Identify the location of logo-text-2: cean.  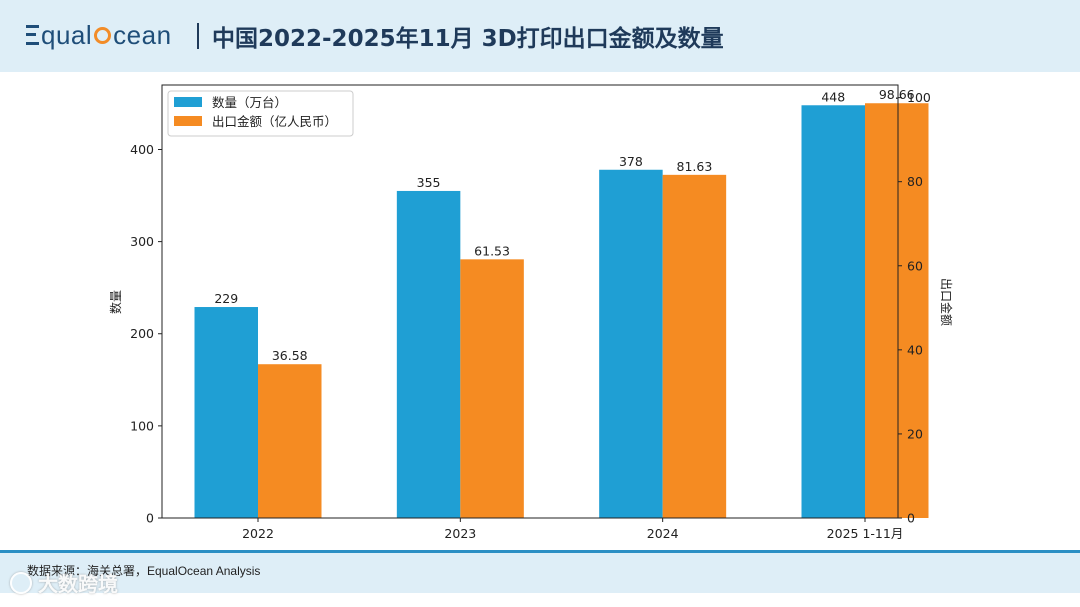
(142, 34).